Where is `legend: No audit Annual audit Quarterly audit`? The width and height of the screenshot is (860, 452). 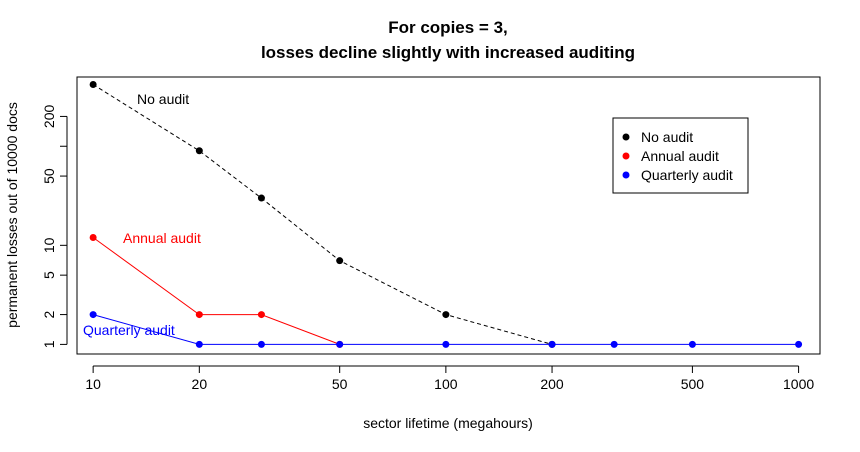 legend: No audit Annual audit Quarterly audit is located at coordinates (680, 155).